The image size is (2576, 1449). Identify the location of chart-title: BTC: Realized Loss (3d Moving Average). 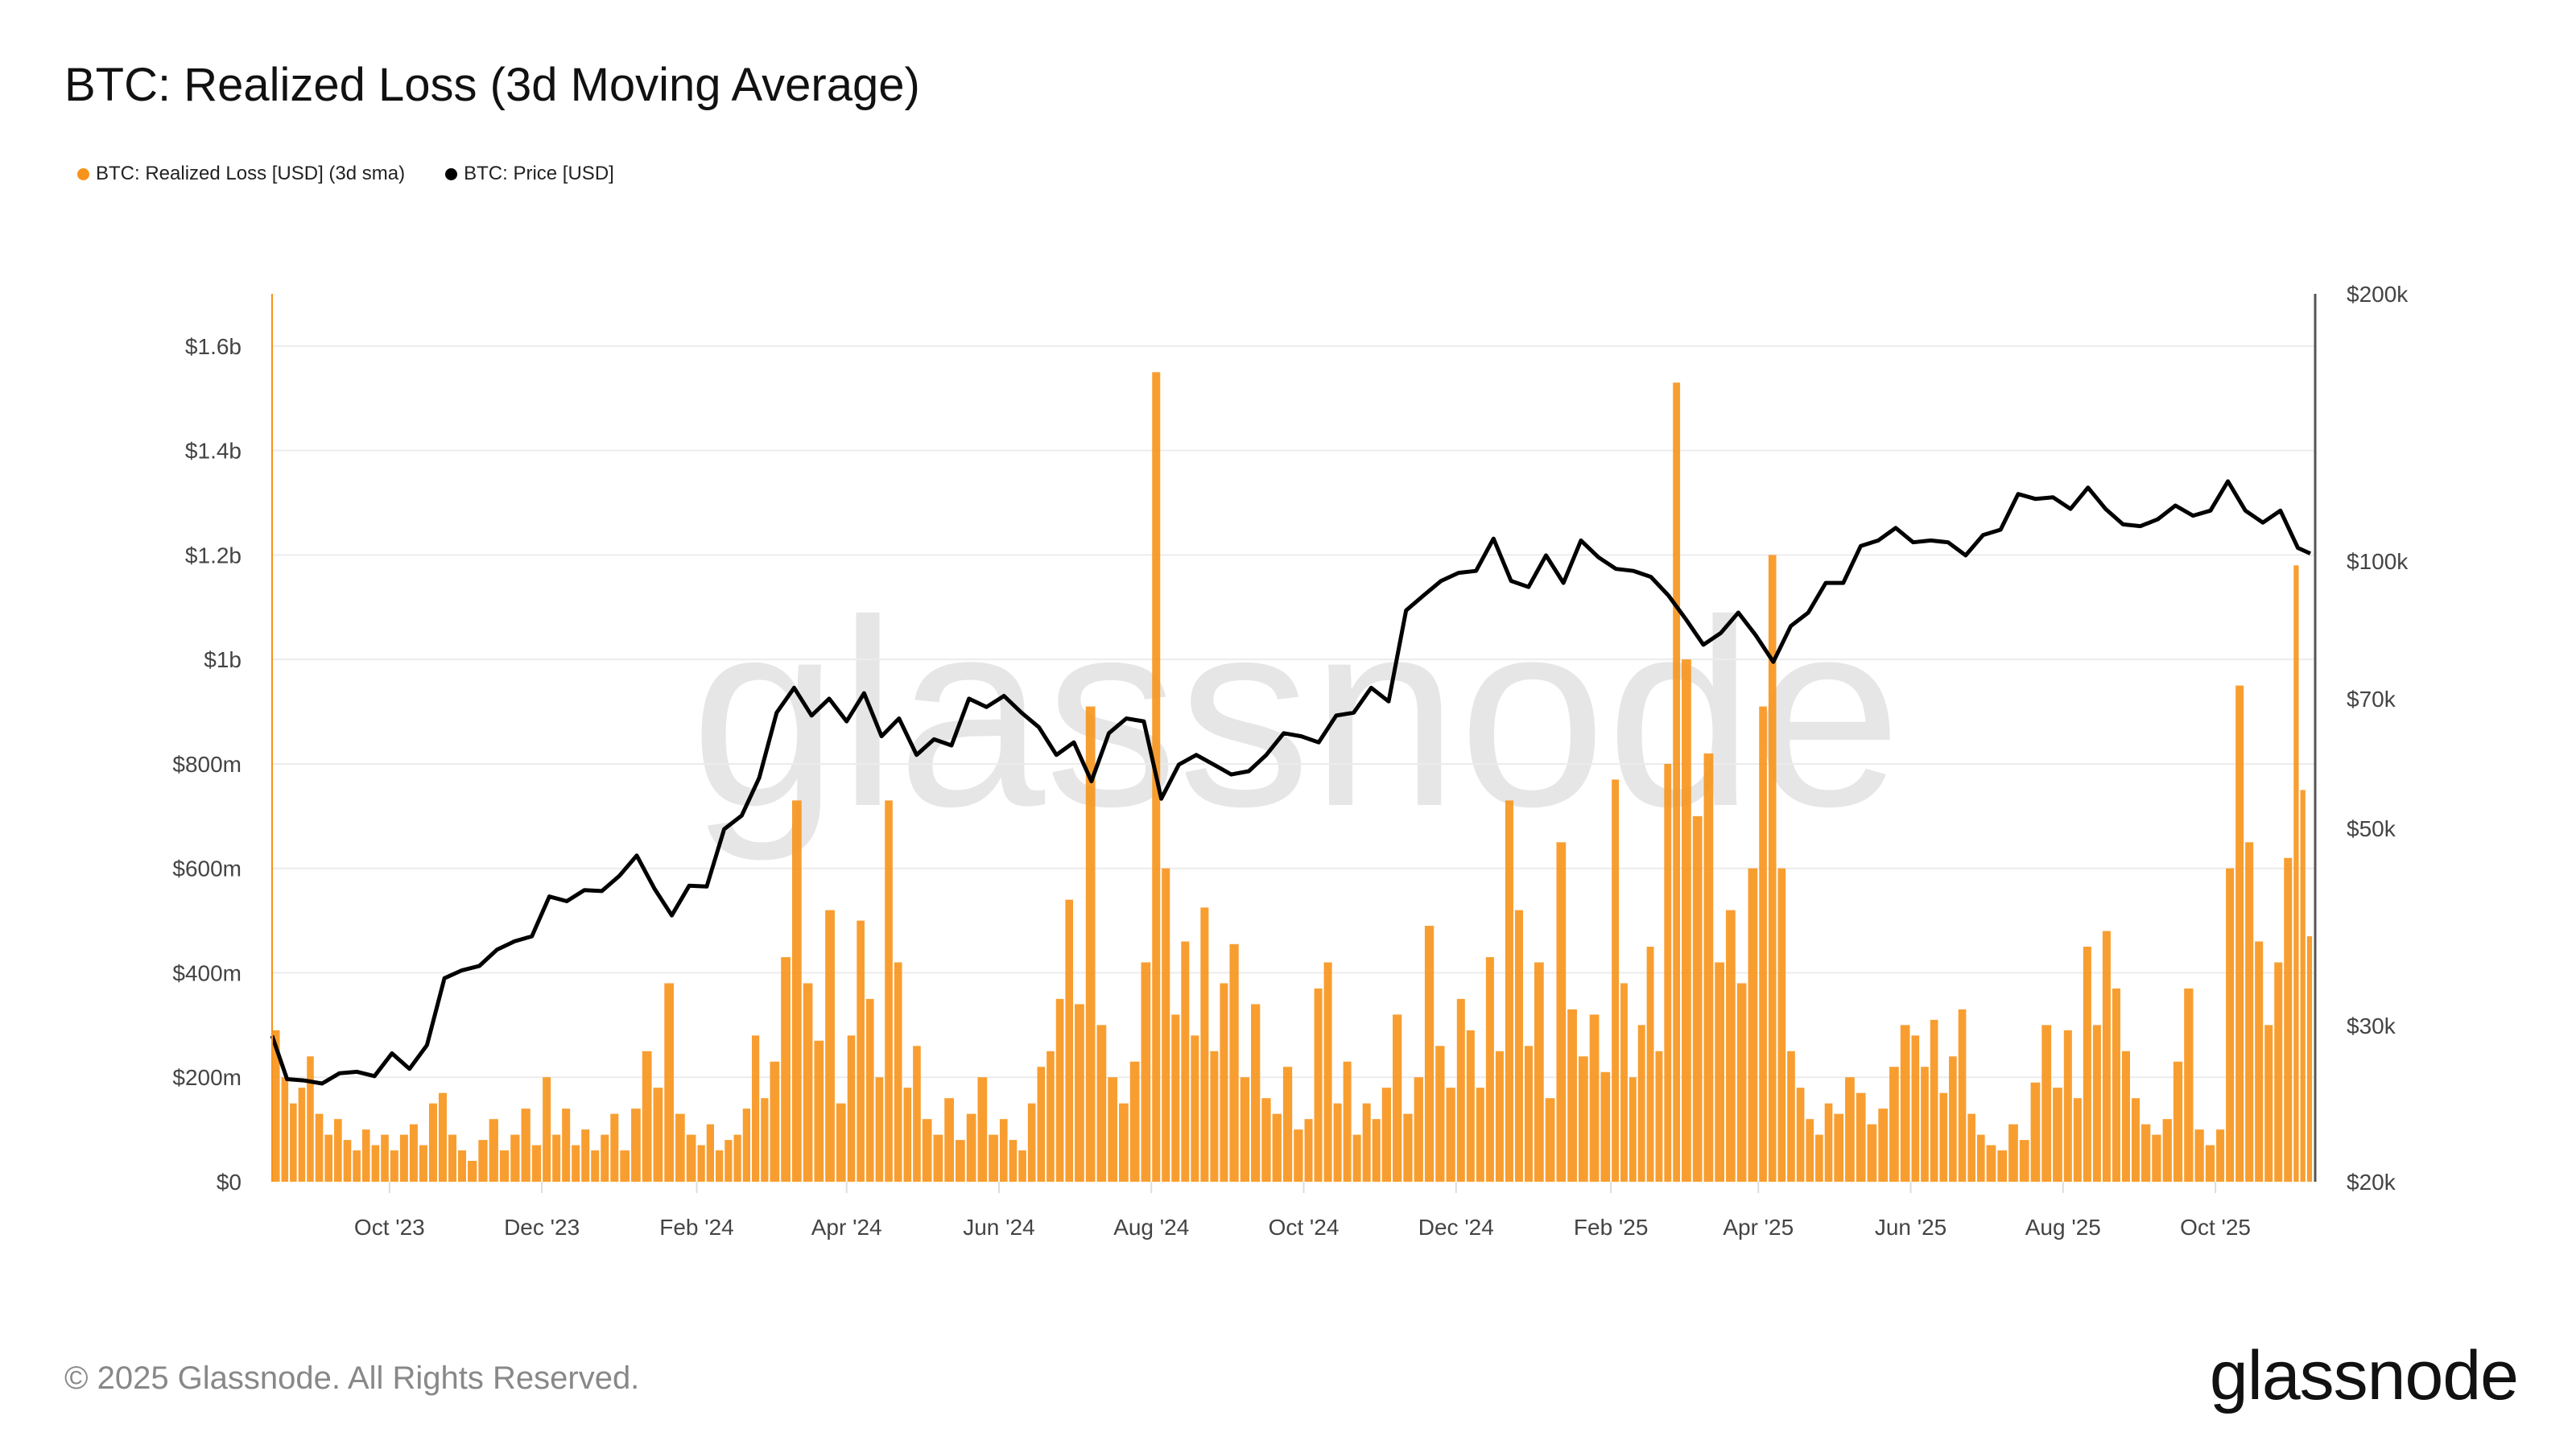
(492, 85).